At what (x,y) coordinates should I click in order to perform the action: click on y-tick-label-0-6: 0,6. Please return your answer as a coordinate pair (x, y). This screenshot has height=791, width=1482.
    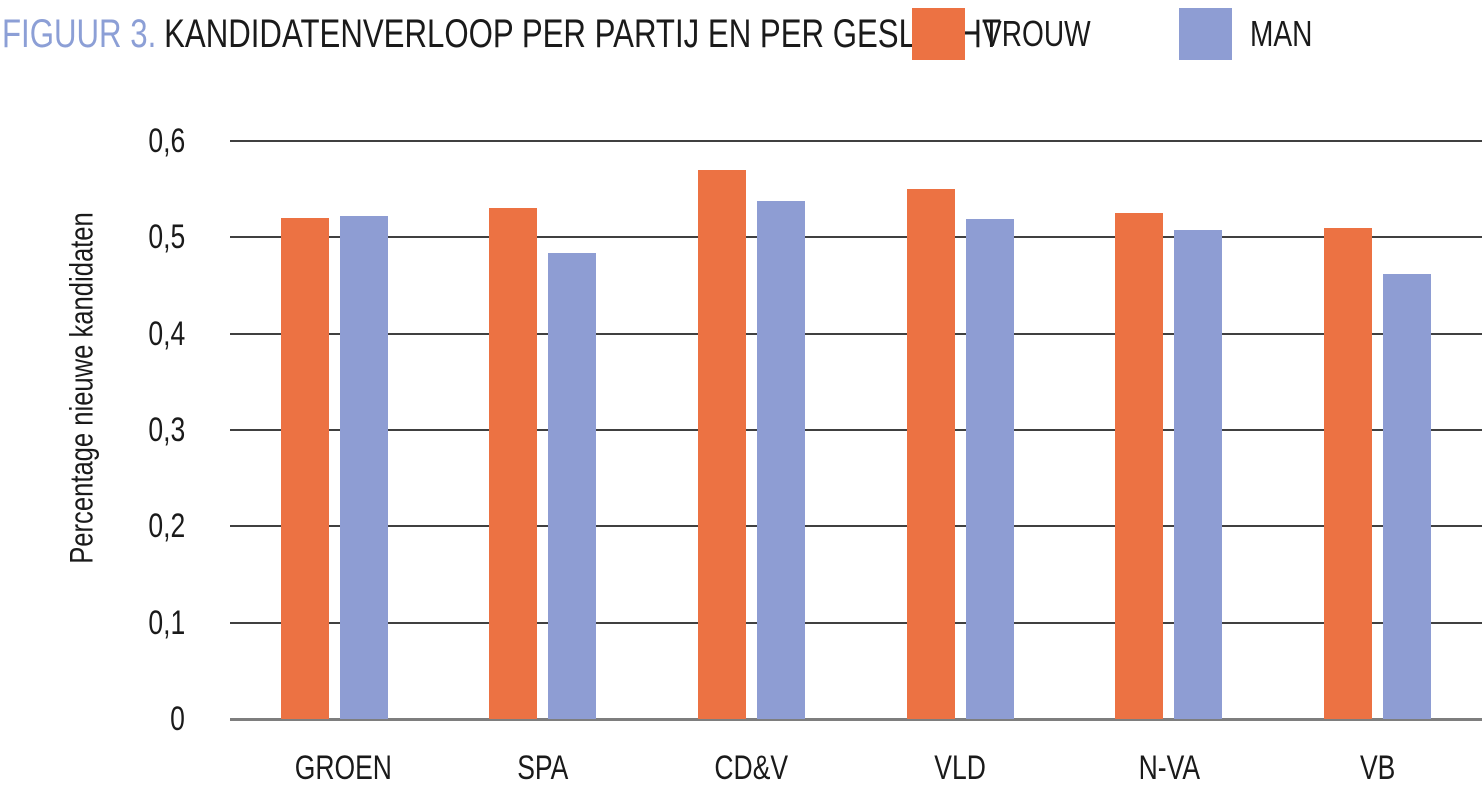
    Looking at the image, I should click on (166, 141).